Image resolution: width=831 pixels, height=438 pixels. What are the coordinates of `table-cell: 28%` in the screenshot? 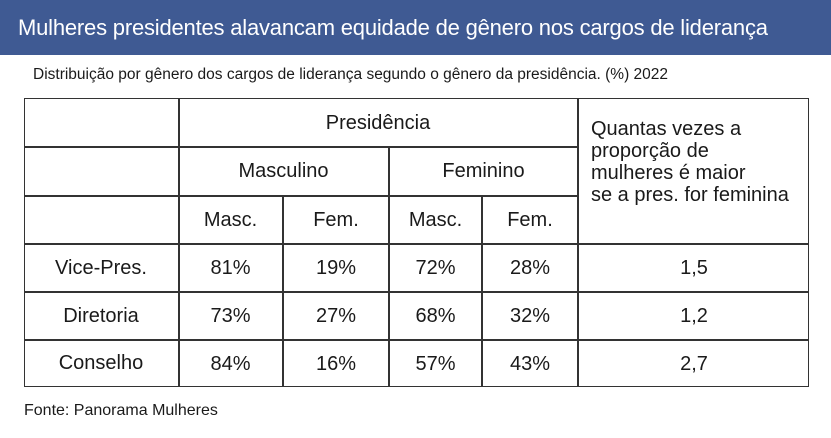 It's located at (530, 267).